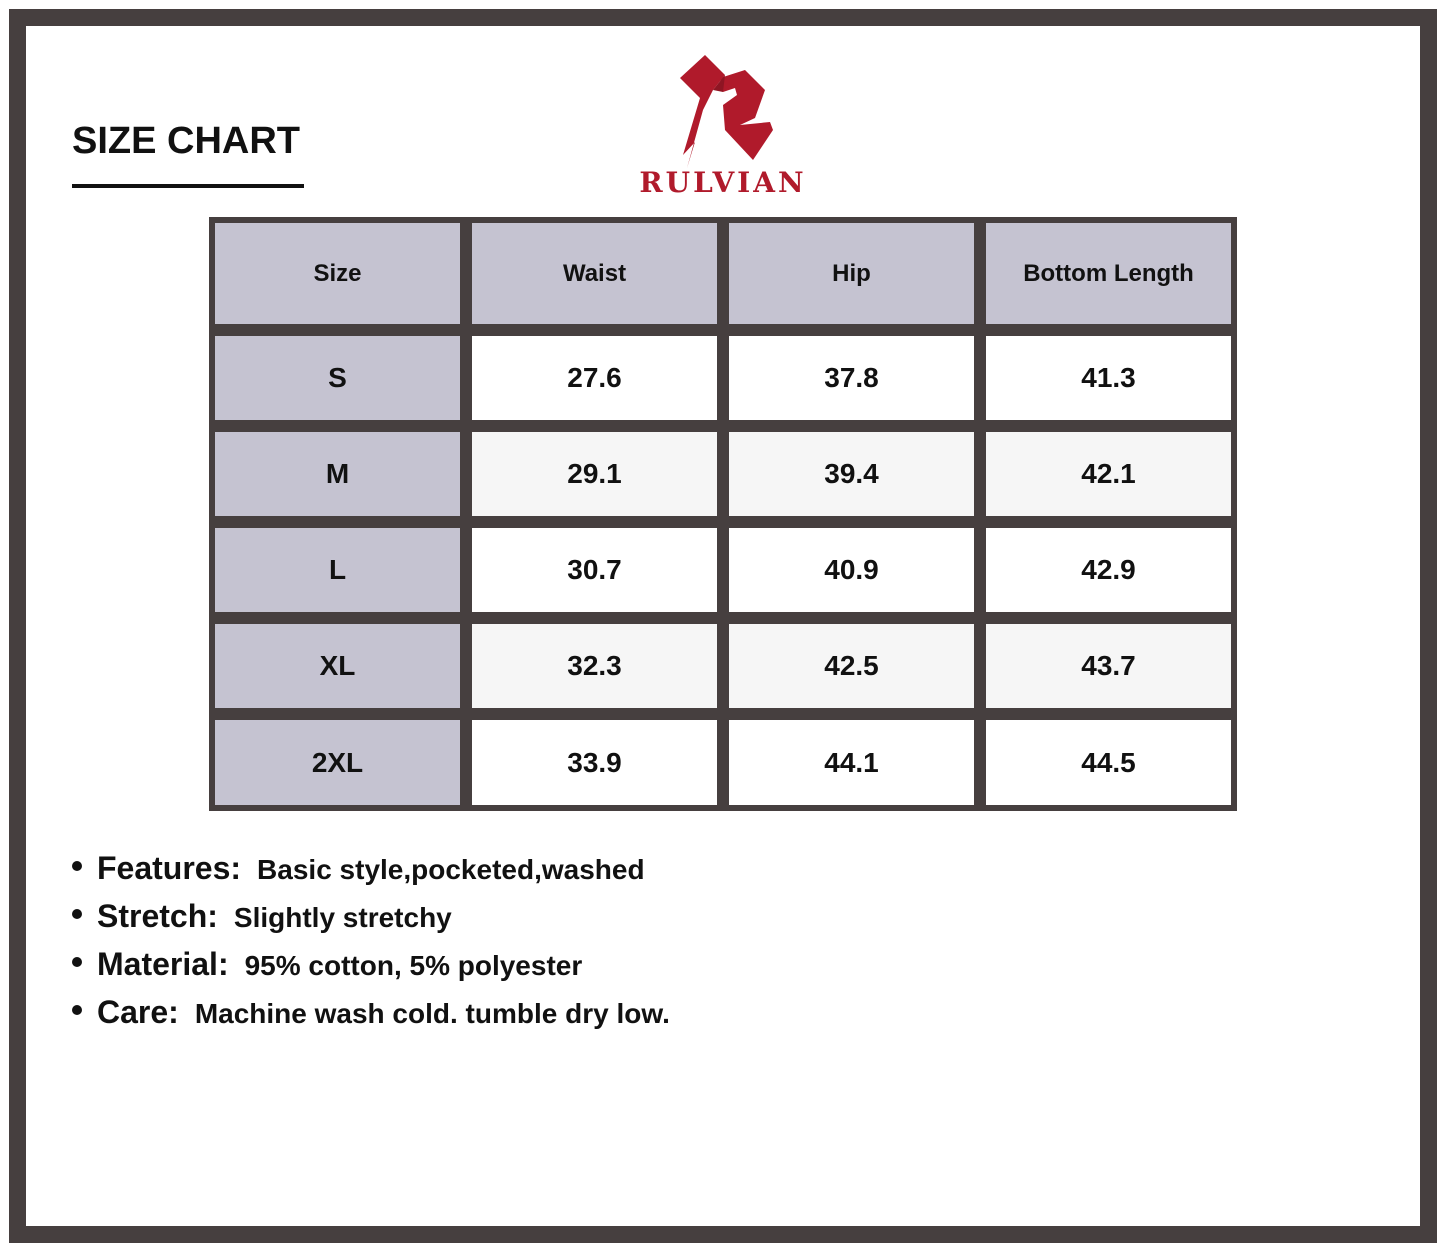 Image resolution: width=1445 pixels, height=1252 pixels. I want to click on column-header: Hip, so click(851, 273).